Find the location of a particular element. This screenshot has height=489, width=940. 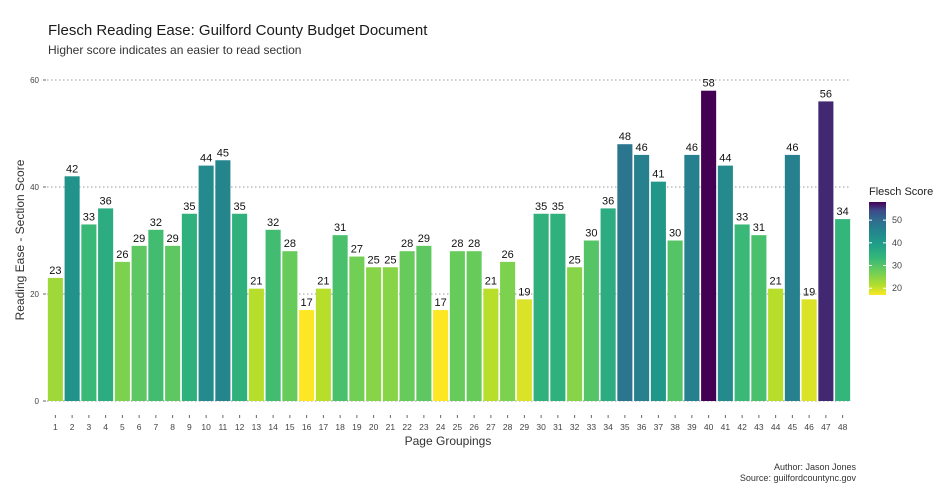

x-tick-label: 38 is located at coordinates (675, 427).